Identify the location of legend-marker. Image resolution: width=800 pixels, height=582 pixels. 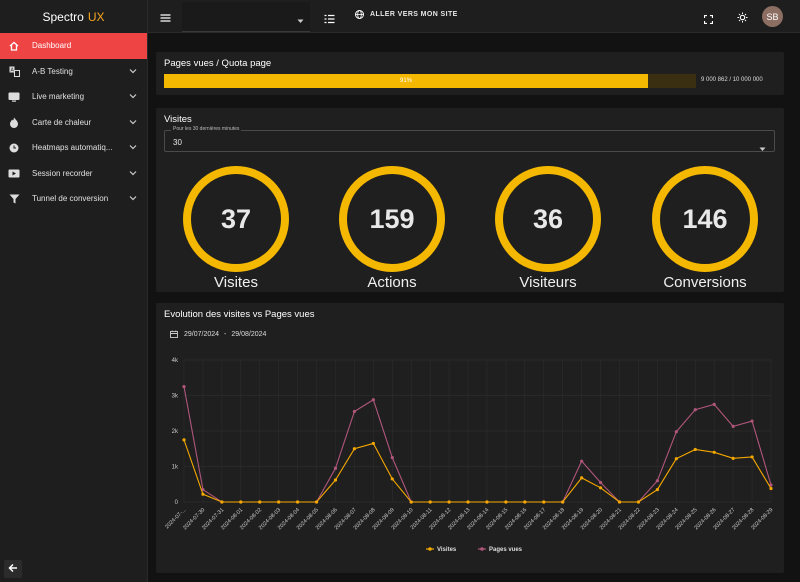
(482, 549).